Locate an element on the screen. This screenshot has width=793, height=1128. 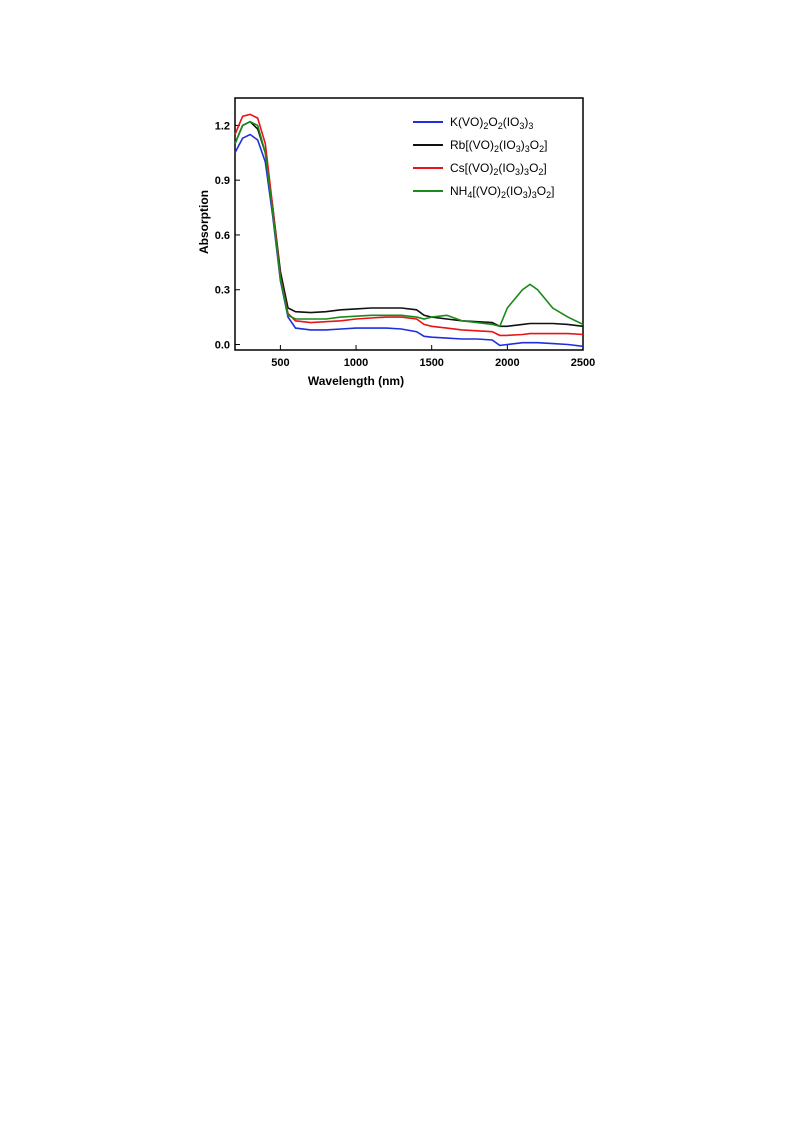
x-tick-label: 500 is located at coordinates (280, 363).